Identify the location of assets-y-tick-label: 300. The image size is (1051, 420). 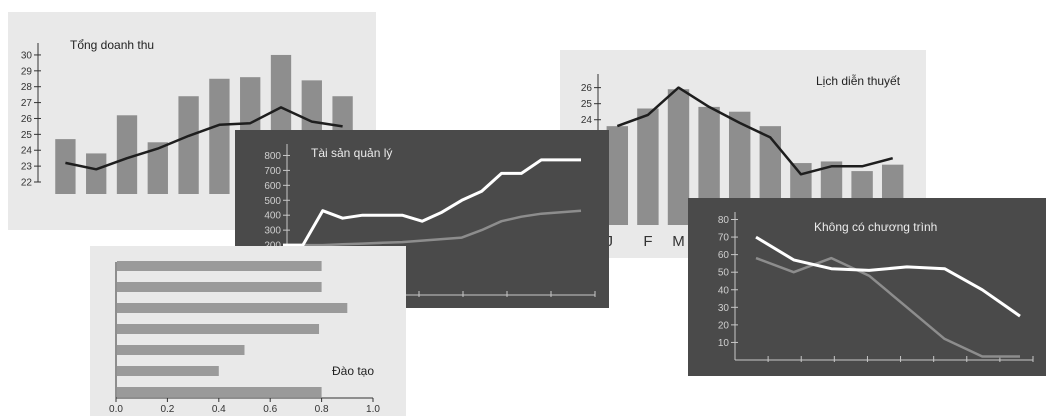
(272, 231).